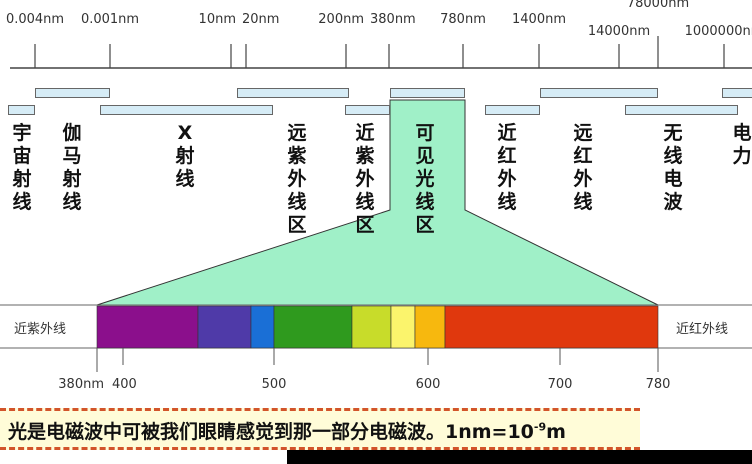  Describe the element at coordinates (81, 384) in the screenshot. I see `spectrum-tick-label: 380nm` at that location.